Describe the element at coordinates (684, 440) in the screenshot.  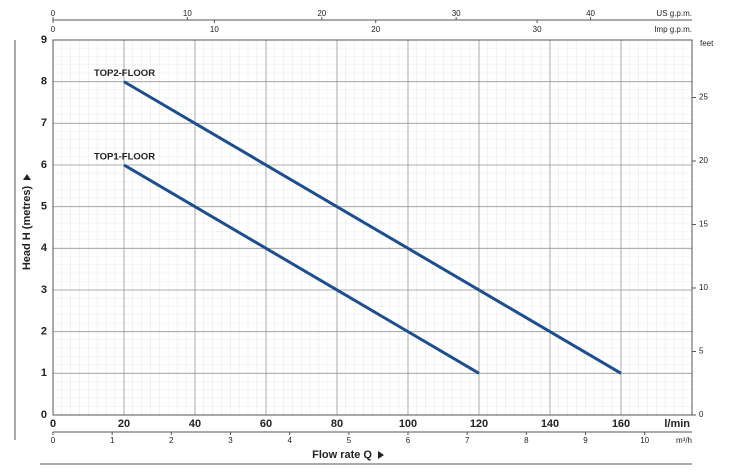
I see `axis-unit: m³/h` at that location.